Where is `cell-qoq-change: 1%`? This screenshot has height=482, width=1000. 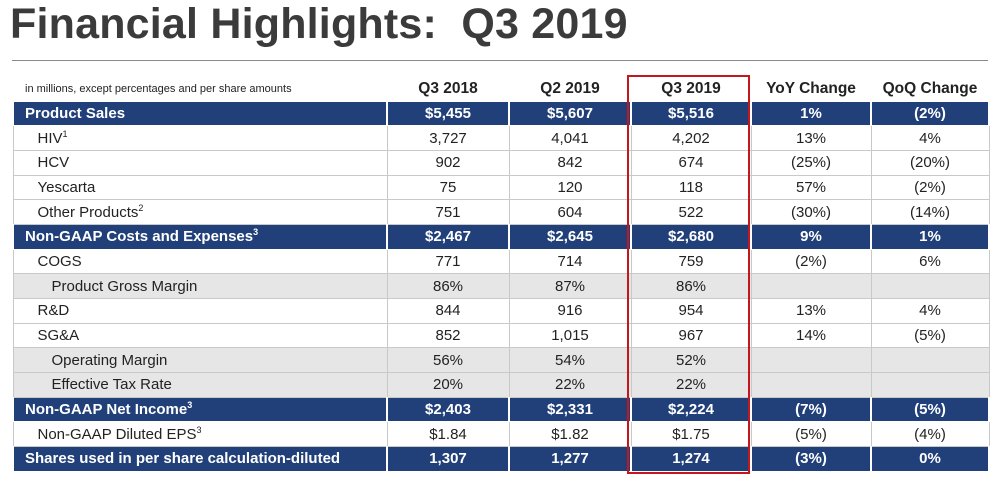 cell-qoq-change: 1% is located at coordinates (930, 237).